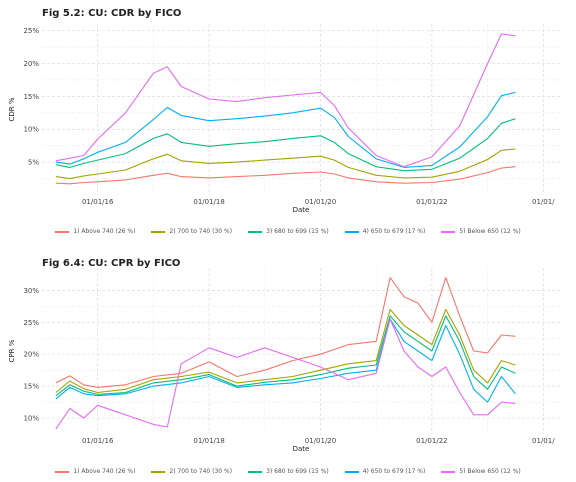 The width and height of the screenshot is (576, 482). Describe the element at coordinates (112, 13) in the screenshot. I see `chart-title: Fig 5.2: CU: CDR by FICO` at that location.